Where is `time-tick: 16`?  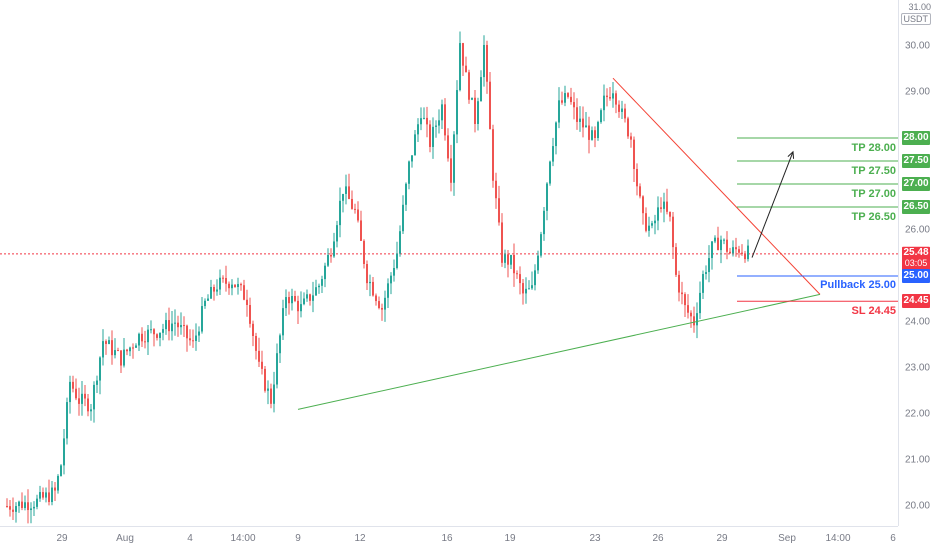 time-tick: 16 is located at coordinates (447, 538).